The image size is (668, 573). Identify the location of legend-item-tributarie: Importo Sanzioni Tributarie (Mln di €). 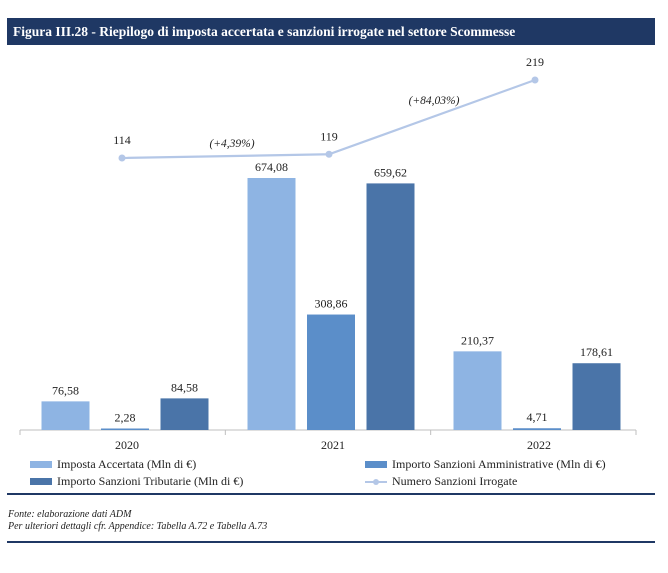
(136, 481).